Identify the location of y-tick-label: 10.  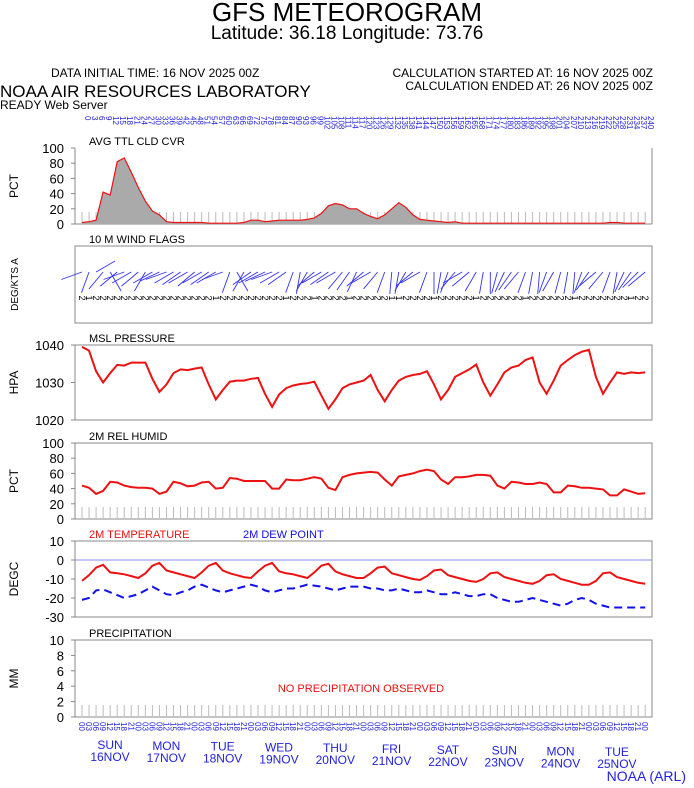
(57, 640).